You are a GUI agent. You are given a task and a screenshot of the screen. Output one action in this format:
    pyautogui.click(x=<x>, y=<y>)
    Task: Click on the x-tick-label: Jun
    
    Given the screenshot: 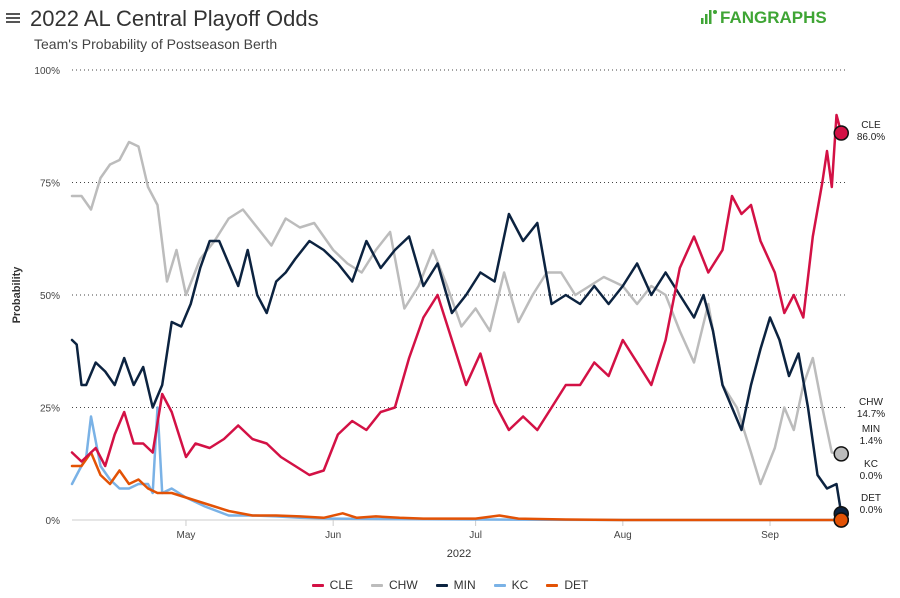 What is the action you would take?
    pyautogui.click(x=333, y=535)
    